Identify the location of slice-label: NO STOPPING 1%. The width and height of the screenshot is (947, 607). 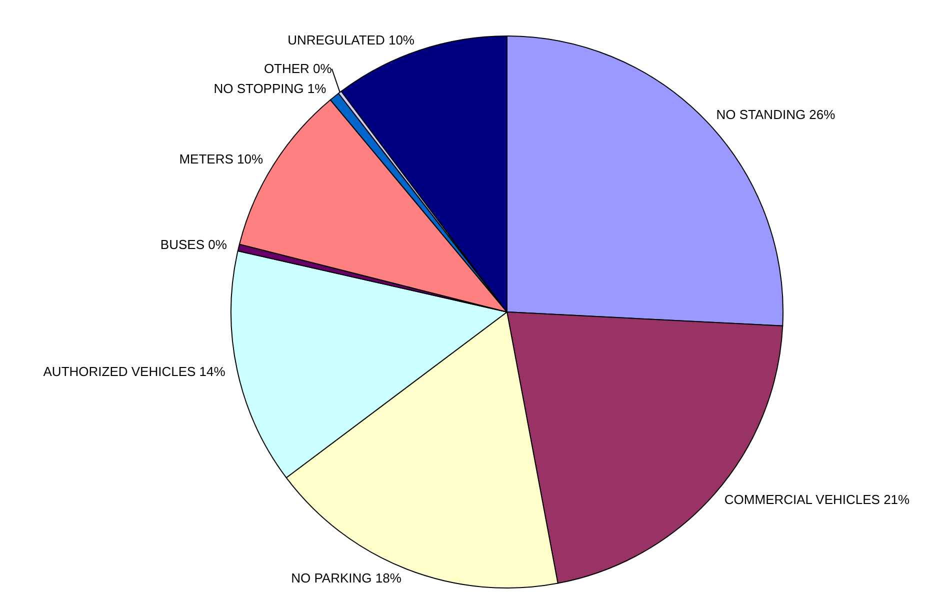
(270, 88).